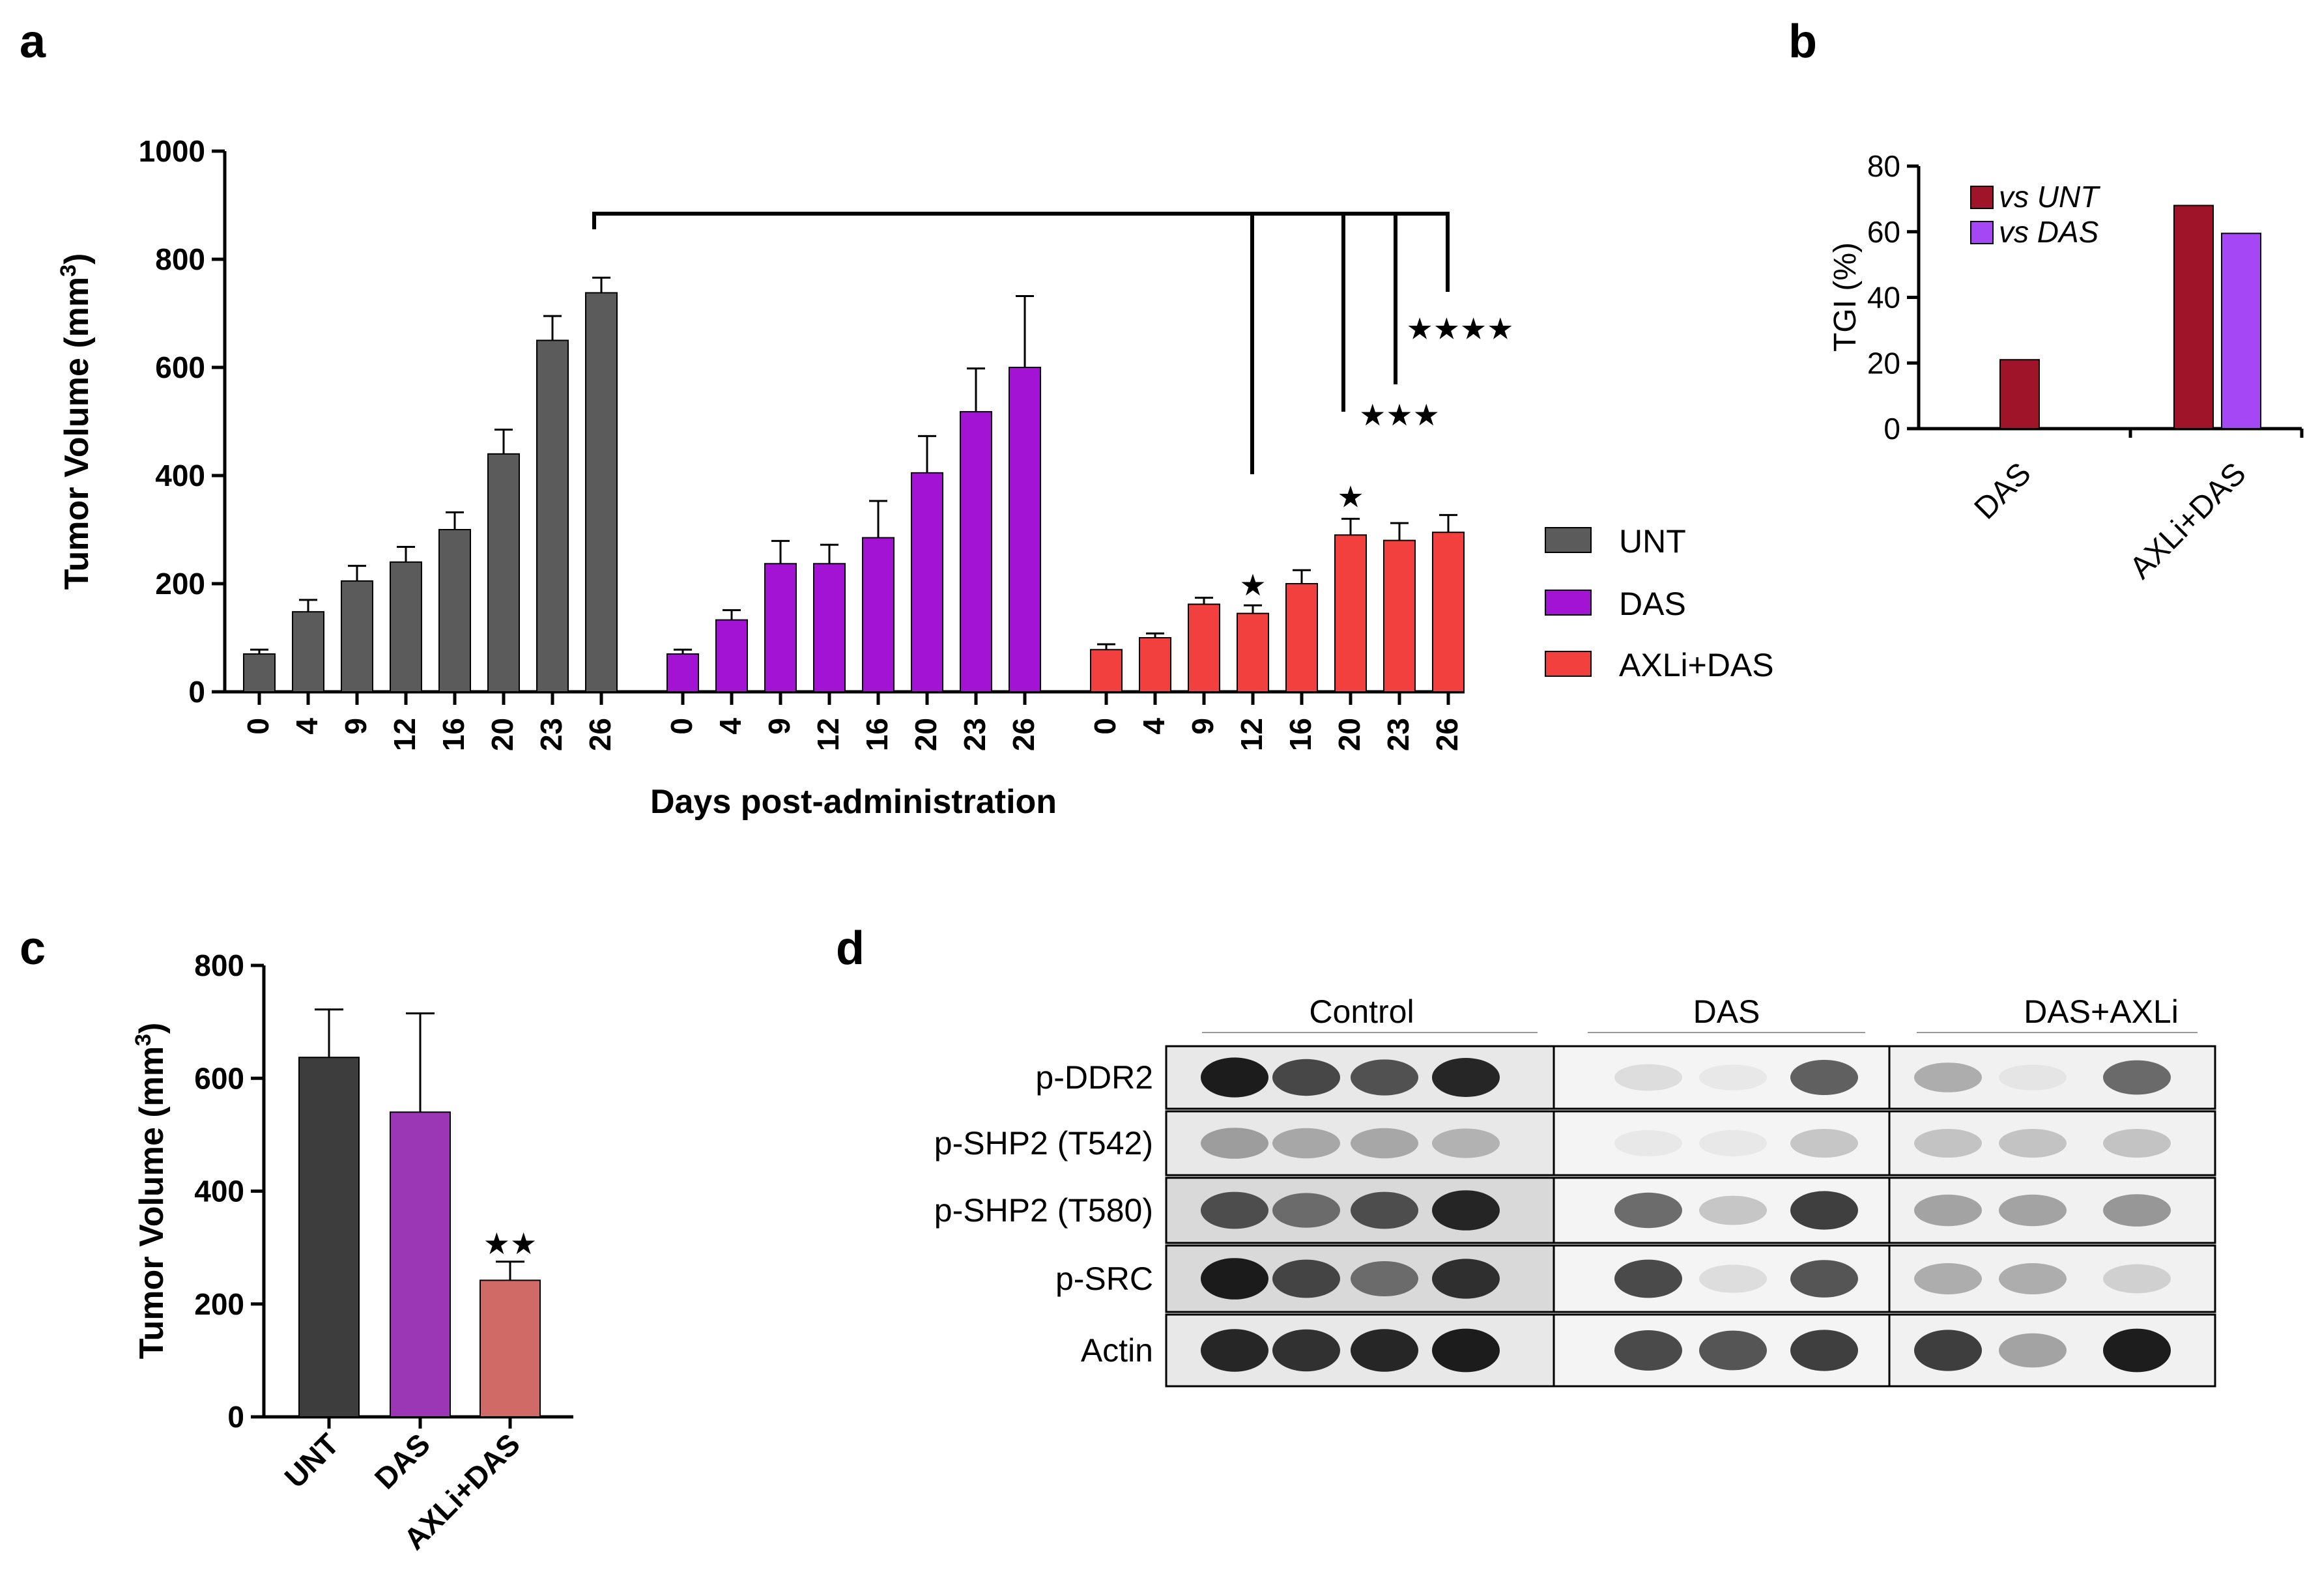  I want to click on blot-row-label-p-shp2-t542: p-SHP2 (T542), so click(1043, 1143).